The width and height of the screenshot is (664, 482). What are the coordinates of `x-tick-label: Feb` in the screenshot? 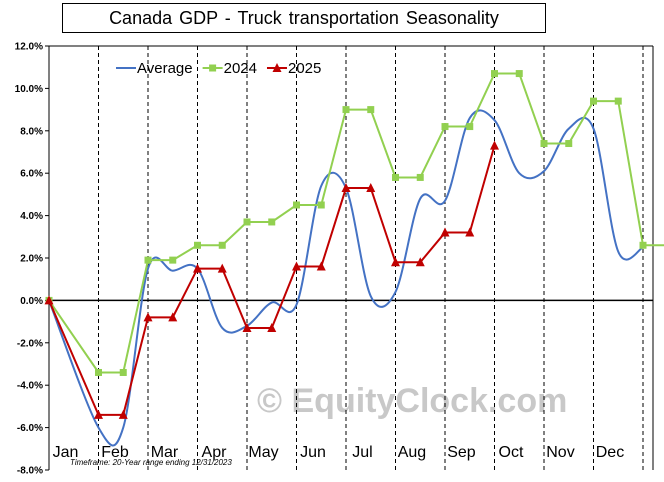 It's located at (115, 452).